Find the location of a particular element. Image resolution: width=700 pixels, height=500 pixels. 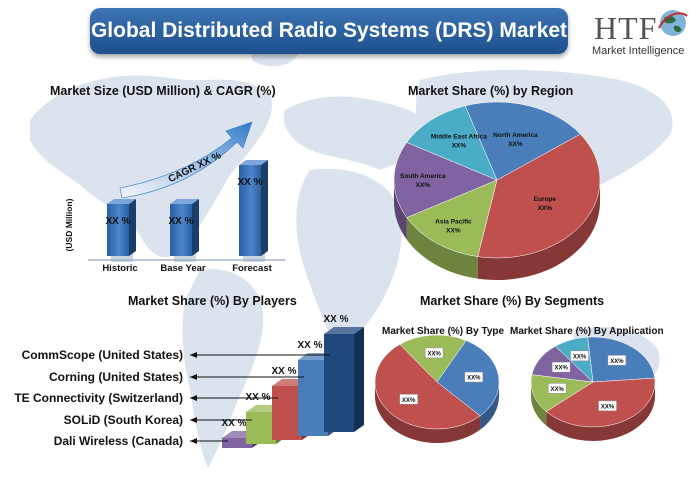

type-title: Market Share (%) By Type is located at coordinates (443, 331).